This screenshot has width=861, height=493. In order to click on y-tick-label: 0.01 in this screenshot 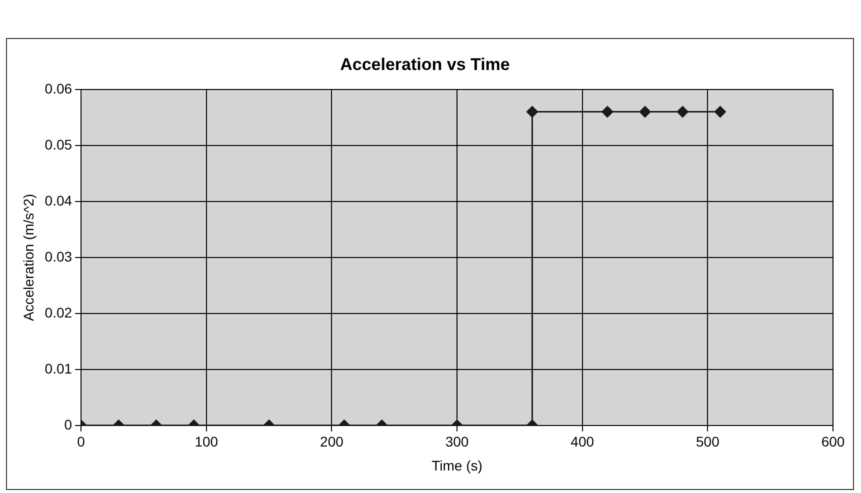, I will do `click(58, 368)`.